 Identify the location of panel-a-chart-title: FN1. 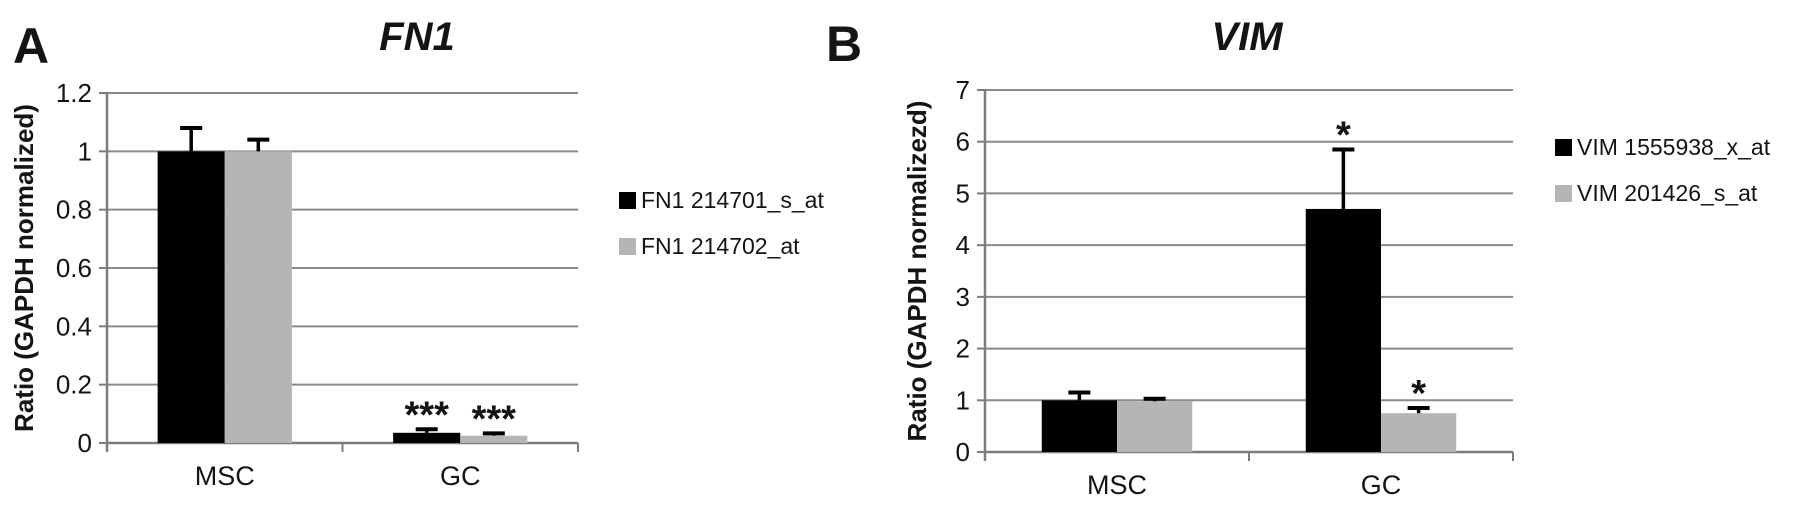
(417, 37).